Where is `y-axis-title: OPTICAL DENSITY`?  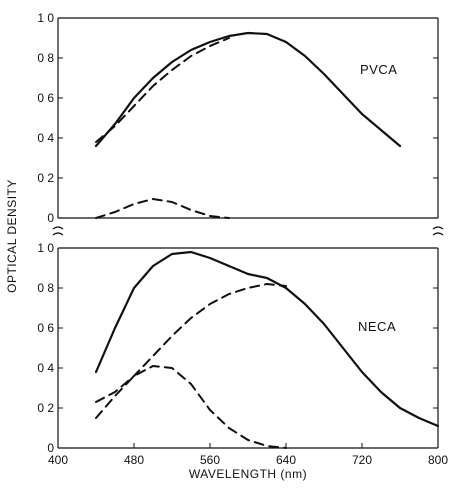 y-axis-title: OPTICAL DENSITY is located at coordinates (12, 236).